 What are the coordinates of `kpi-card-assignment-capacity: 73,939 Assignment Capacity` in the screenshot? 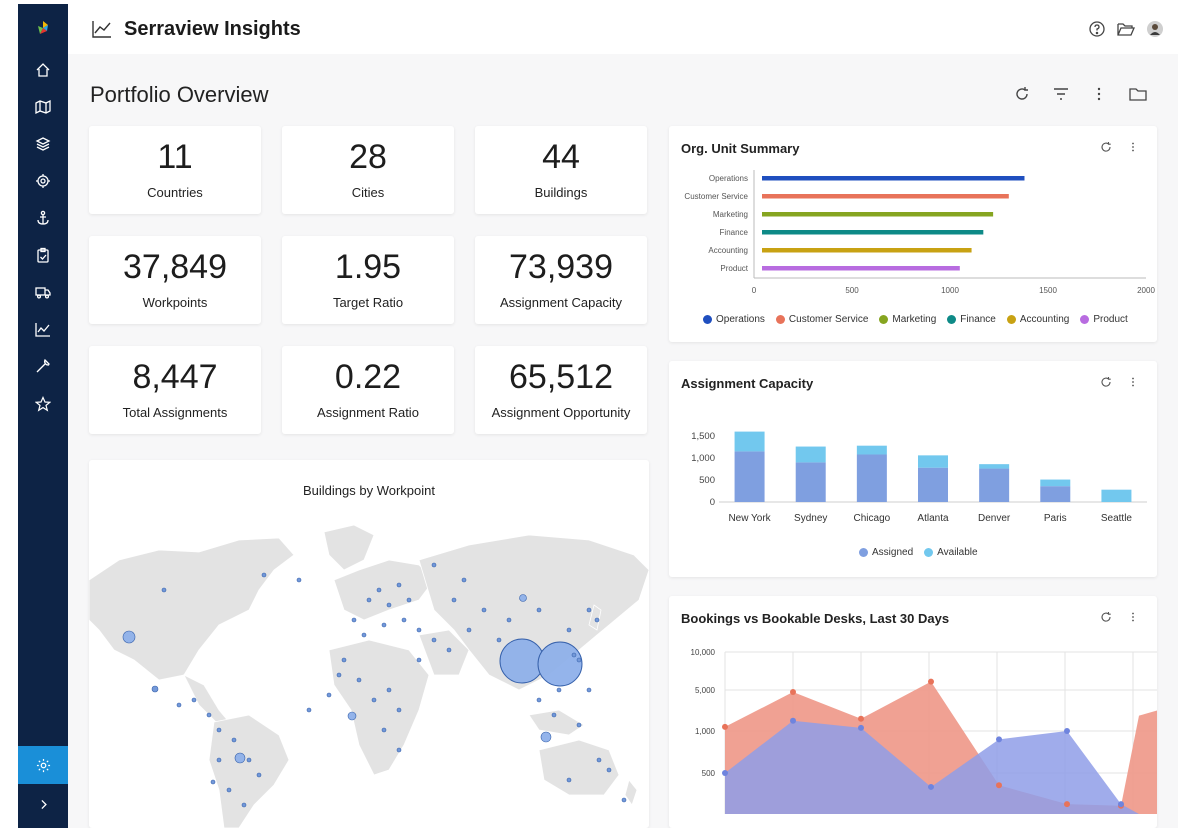 It's located at (561, 280).